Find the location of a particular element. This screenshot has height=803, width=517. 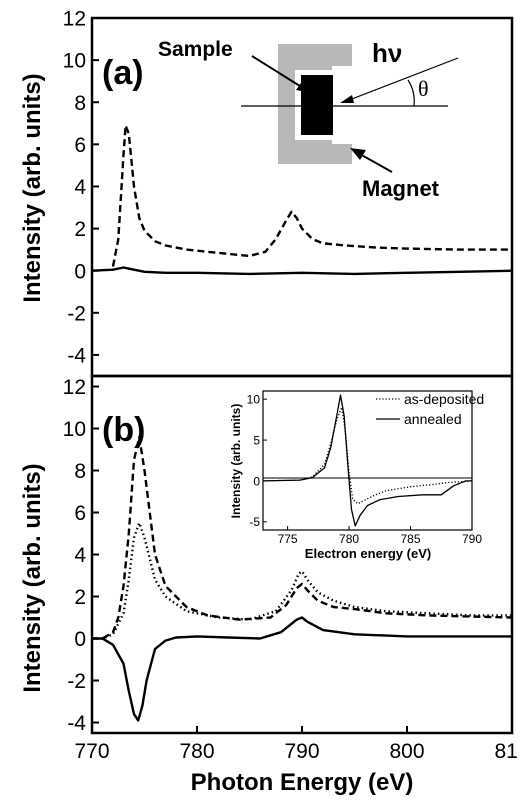

panel-a-ticks: -4 -2 0 2 4 6 8 10 12 is located at coordinates (81, 188).